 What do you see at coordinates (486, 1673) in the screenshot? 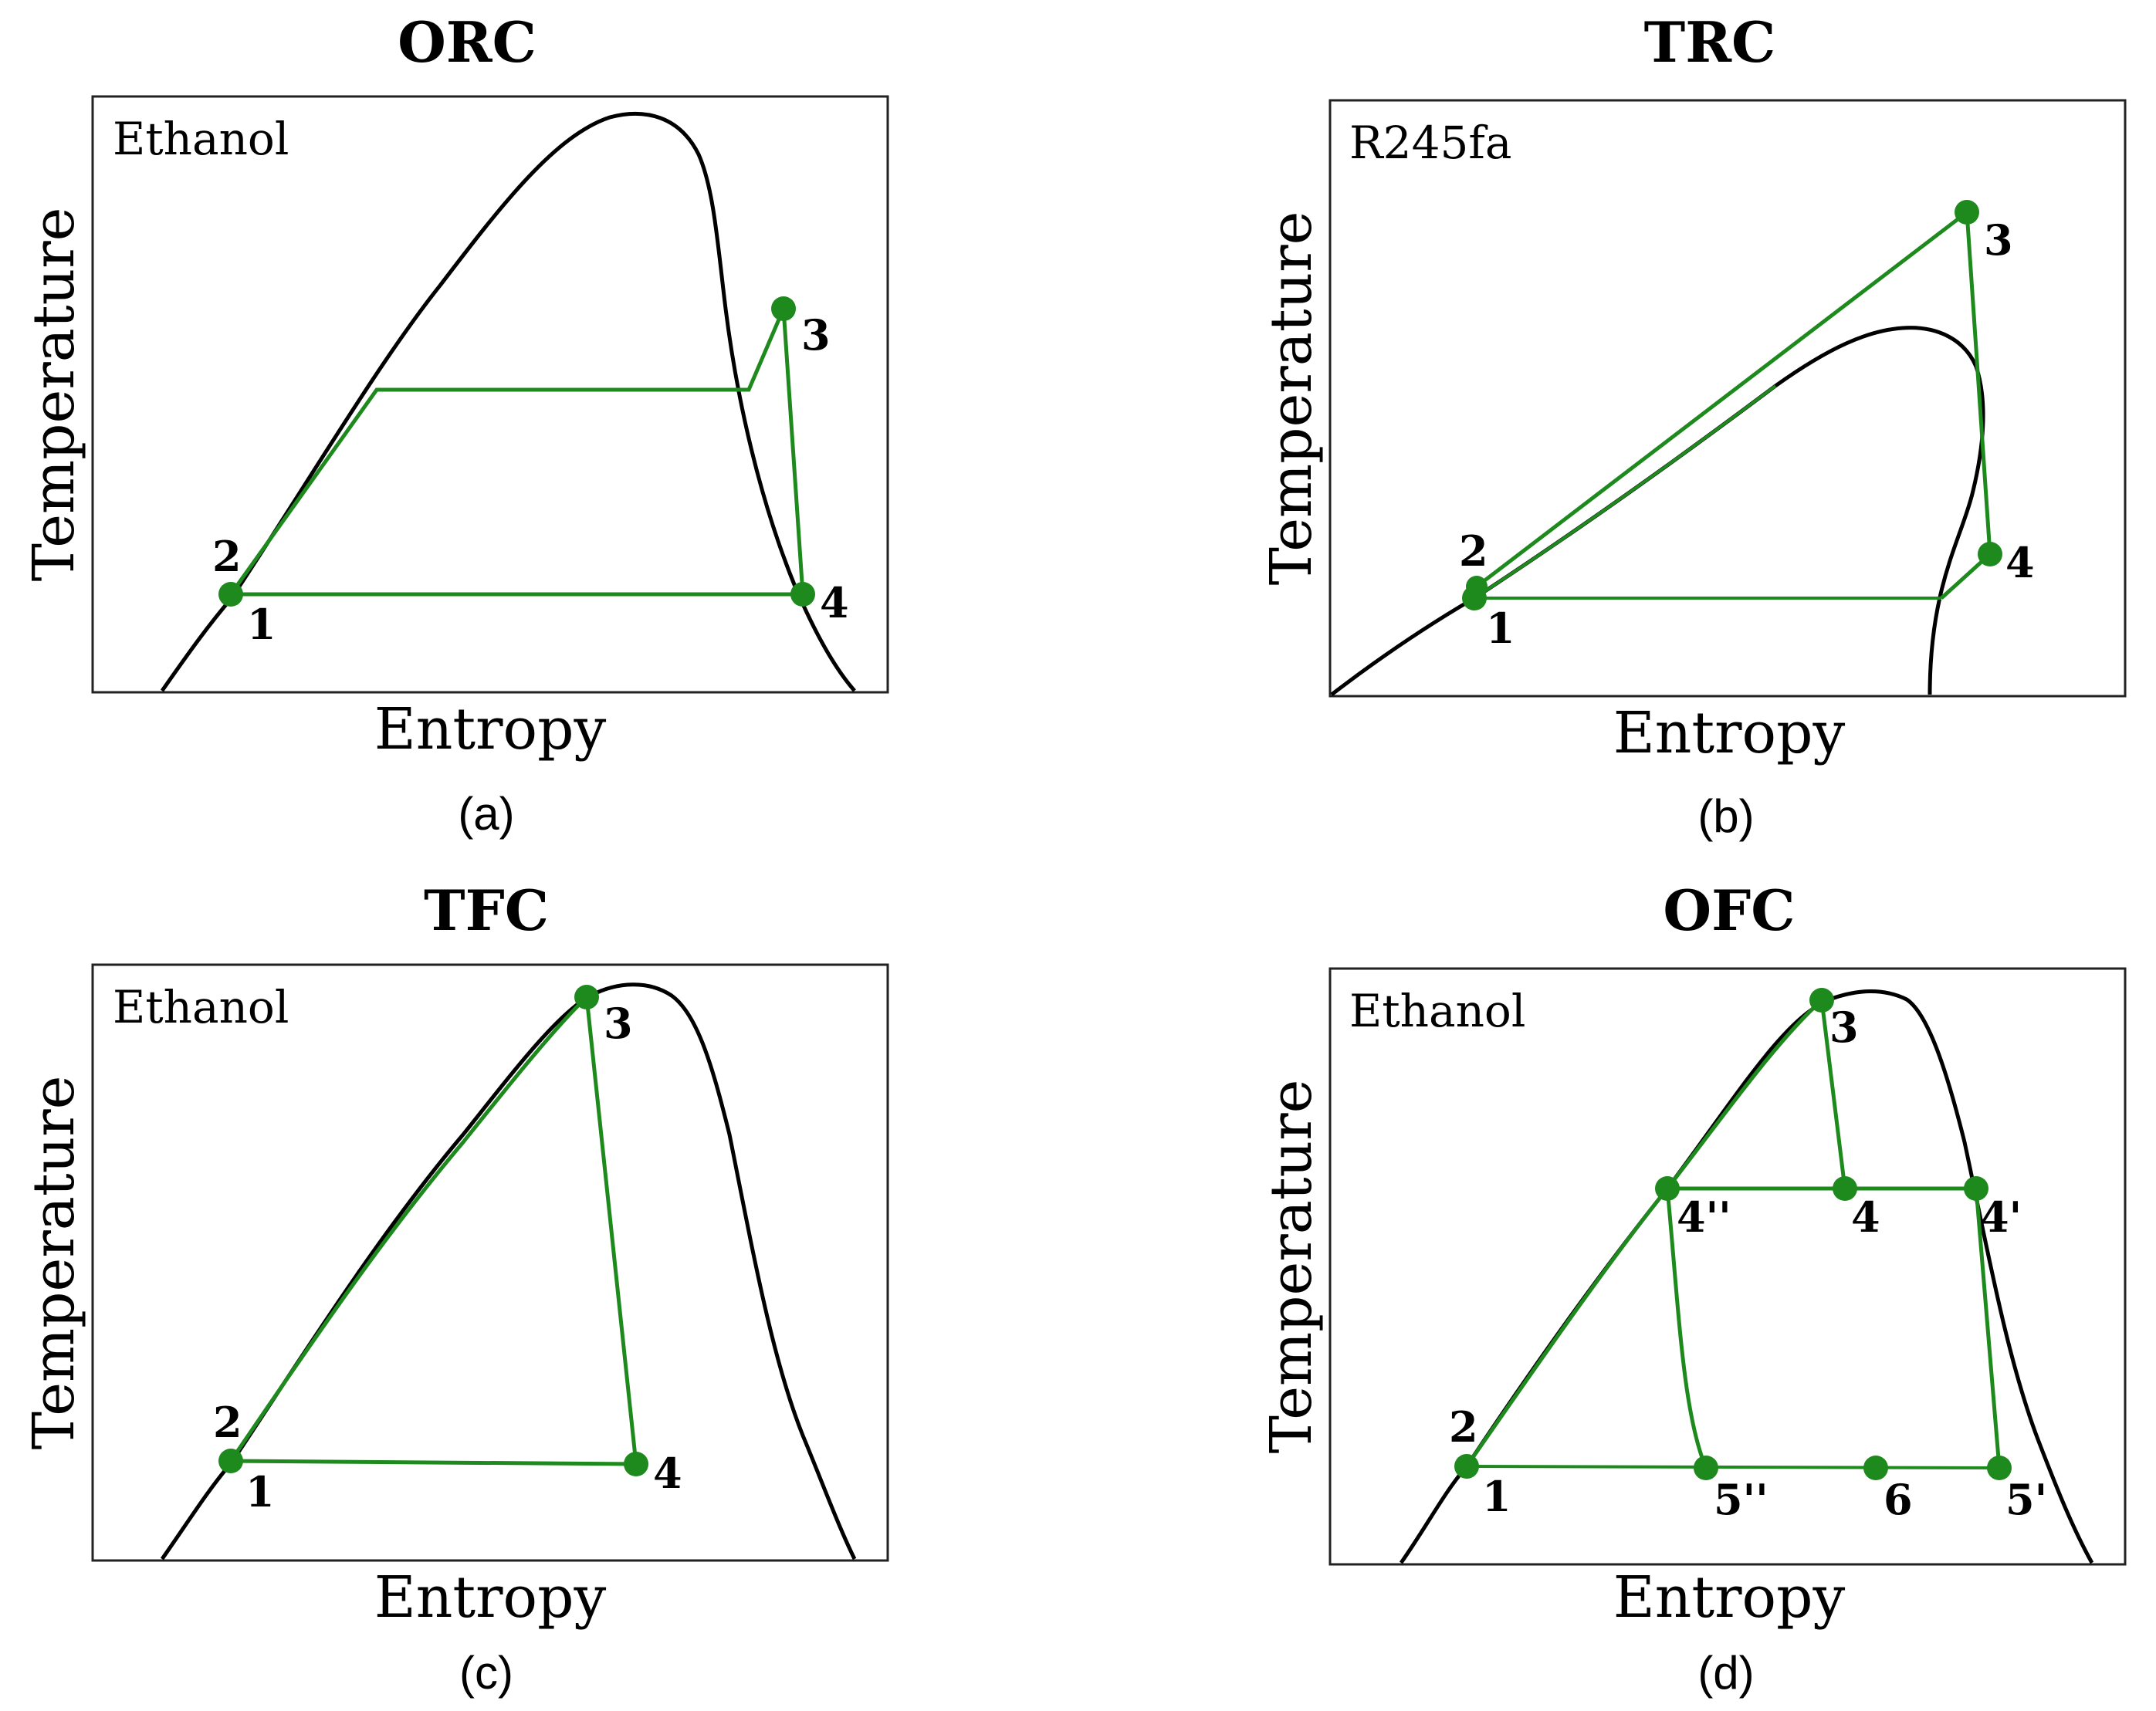
I see `panel-caption: (c)` at bounding box center [486, 1673].